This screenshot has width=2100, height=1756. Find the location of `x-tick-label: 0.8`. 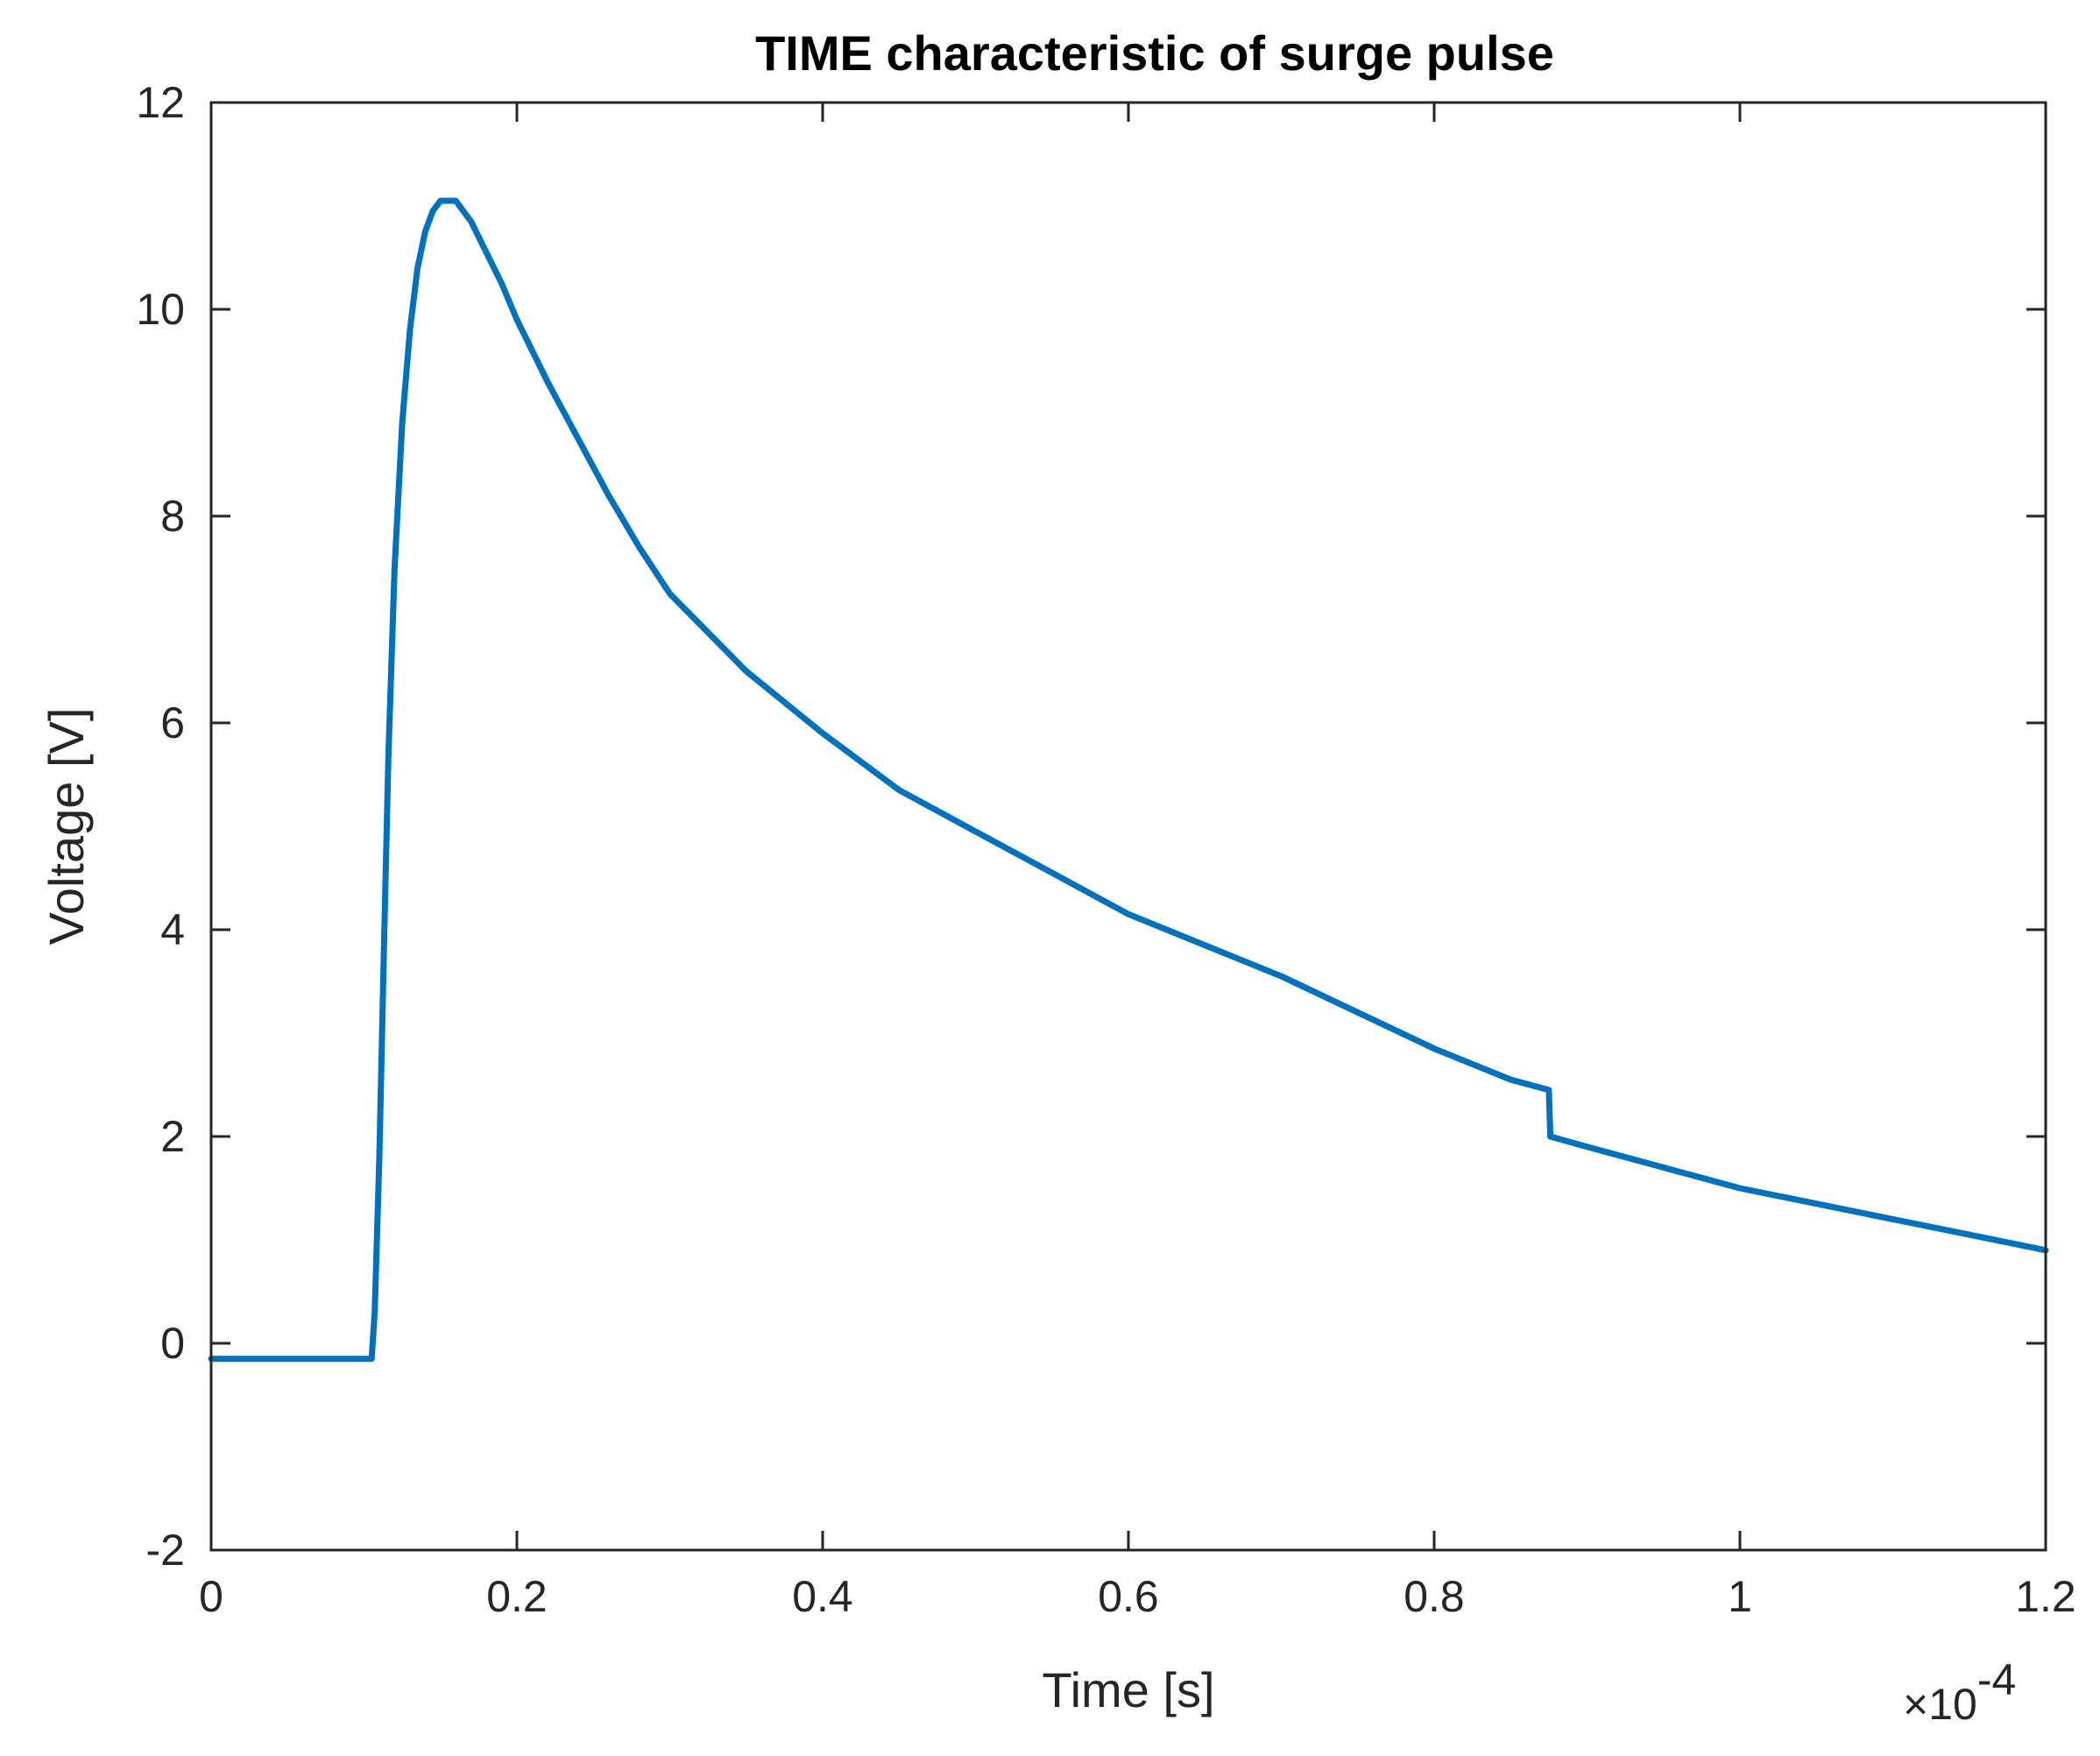

x-tick-label: 0.8 is located at coordinates (1434, 1596).